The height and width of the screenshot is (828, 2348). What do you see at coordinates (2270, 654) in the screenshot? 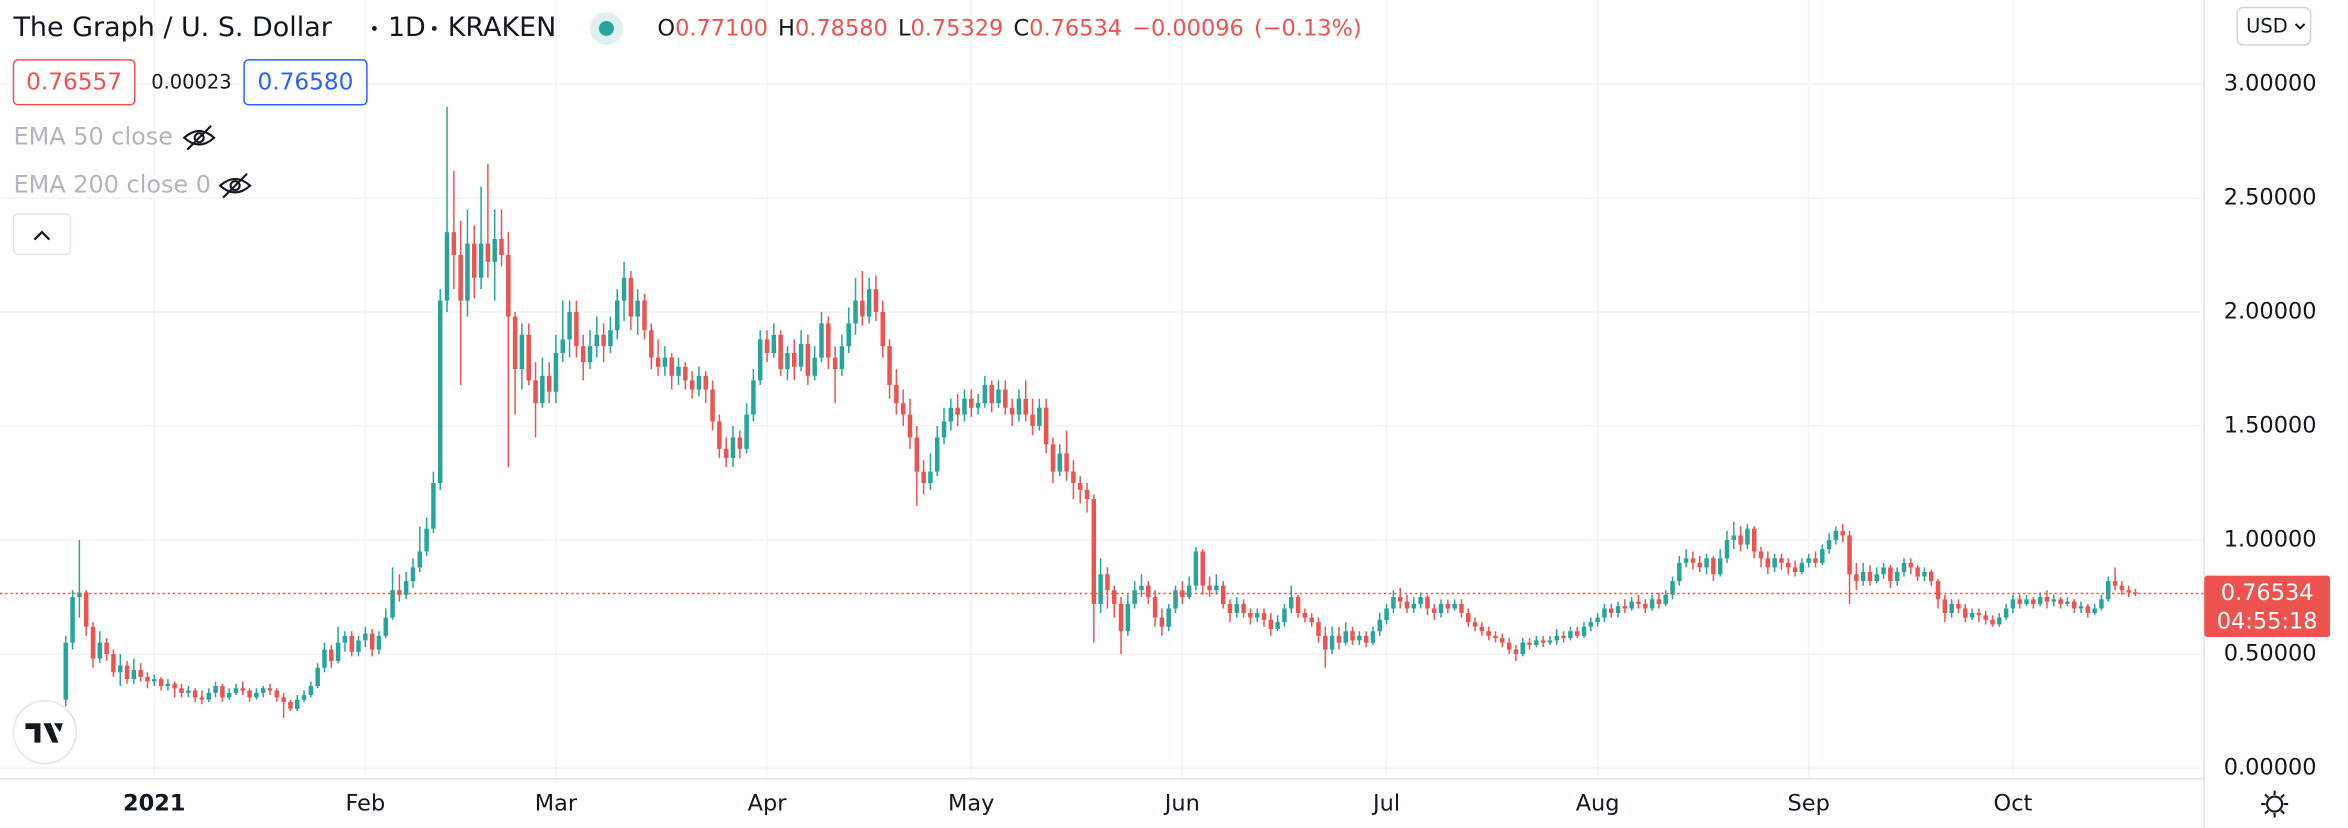
I see `y-tick-label: 0.50000` at bounding box center [2270, 654].